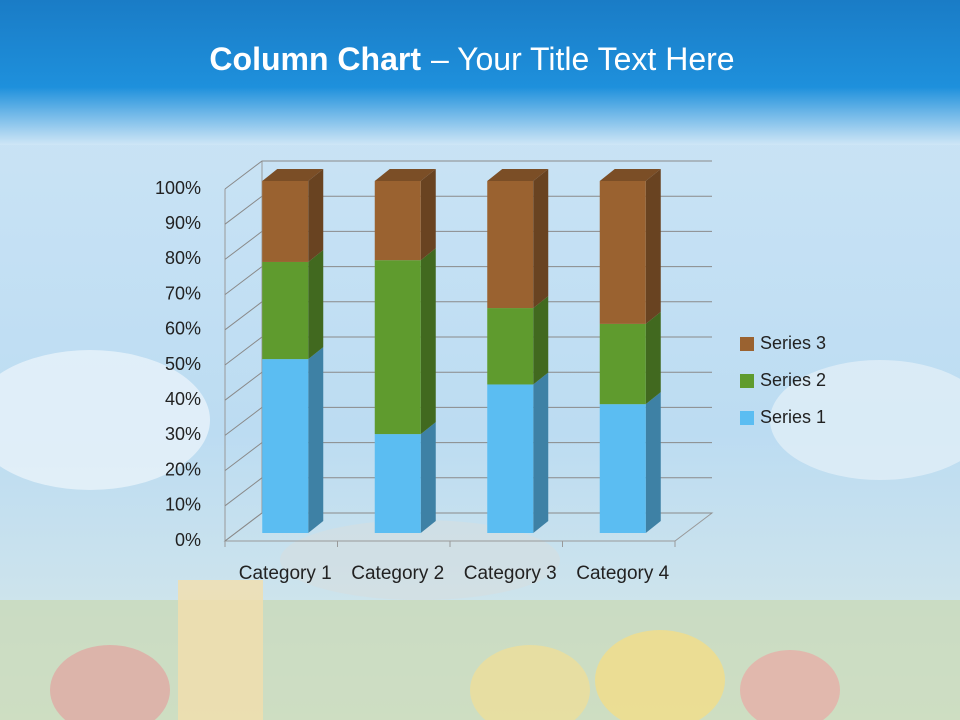 The image size is (960, 720). I want to click on y-tick-label: 30%, so click(183, 434).